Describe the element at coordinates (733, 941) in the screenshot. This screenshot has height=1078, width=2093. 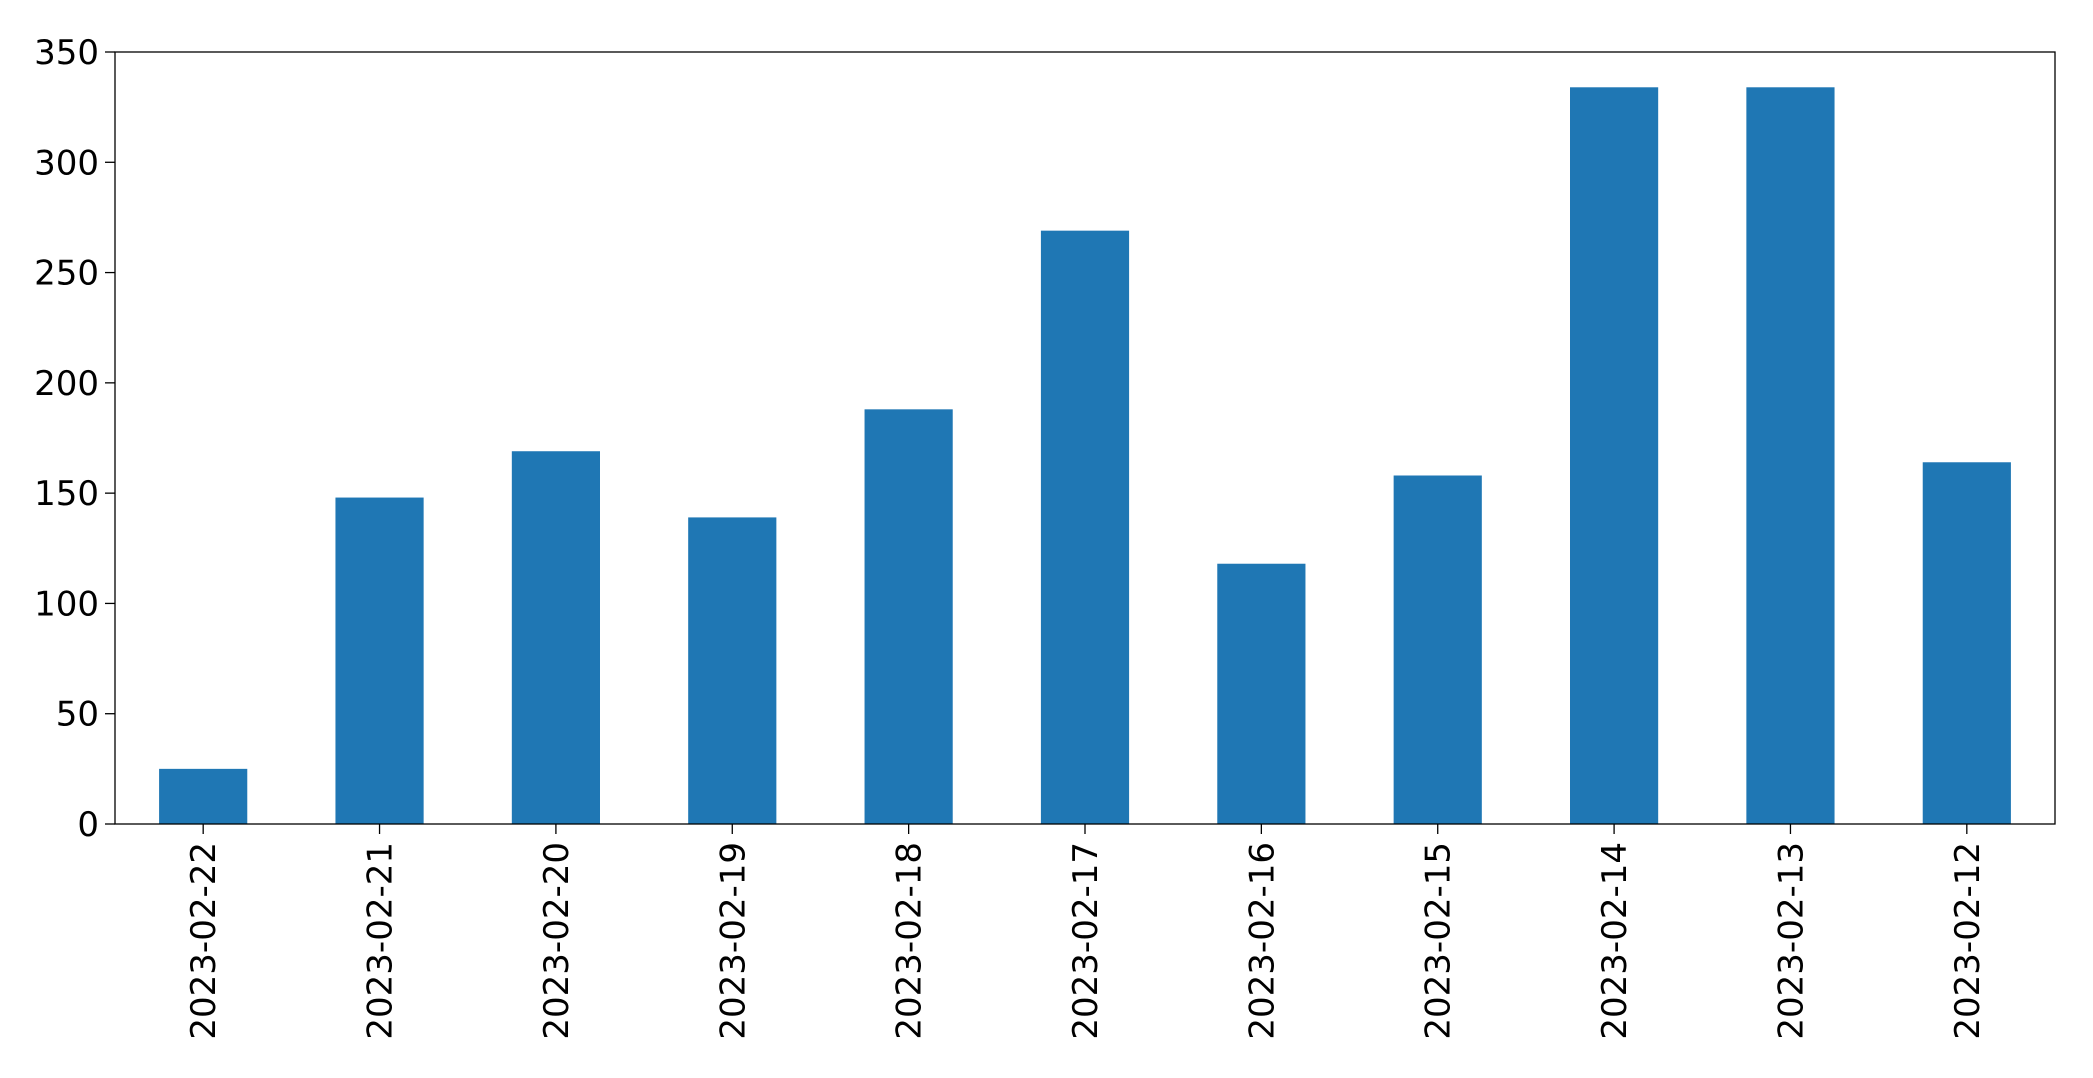
I see `x-tick-label: 2023-02-19` at that location.